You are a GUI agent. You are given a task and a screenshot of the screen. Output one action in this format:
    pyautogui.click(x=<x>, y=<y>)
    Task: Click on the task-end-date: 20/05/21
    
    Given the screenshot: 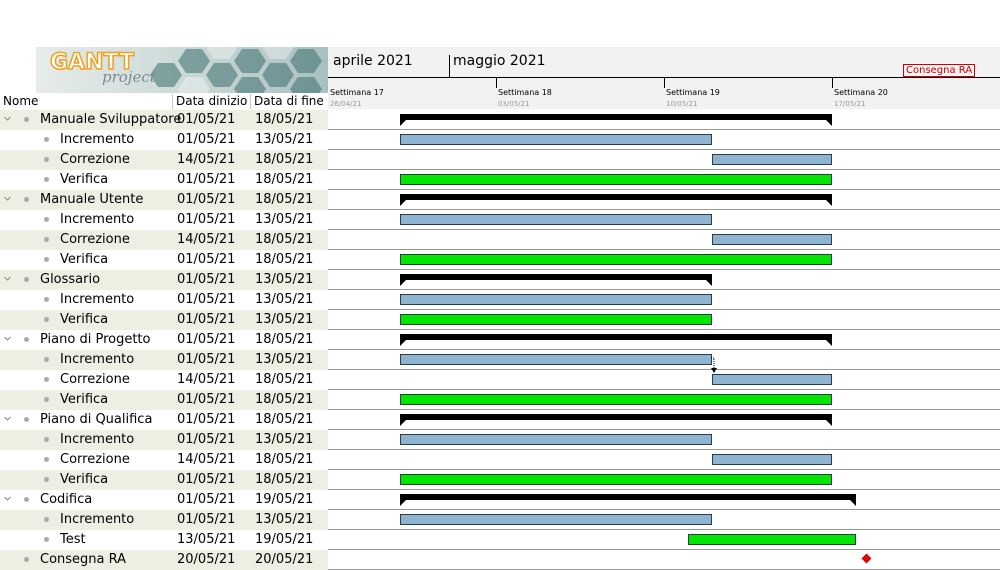 What is the action you would take?
    pyautogui.click(x=284, y=559)
    